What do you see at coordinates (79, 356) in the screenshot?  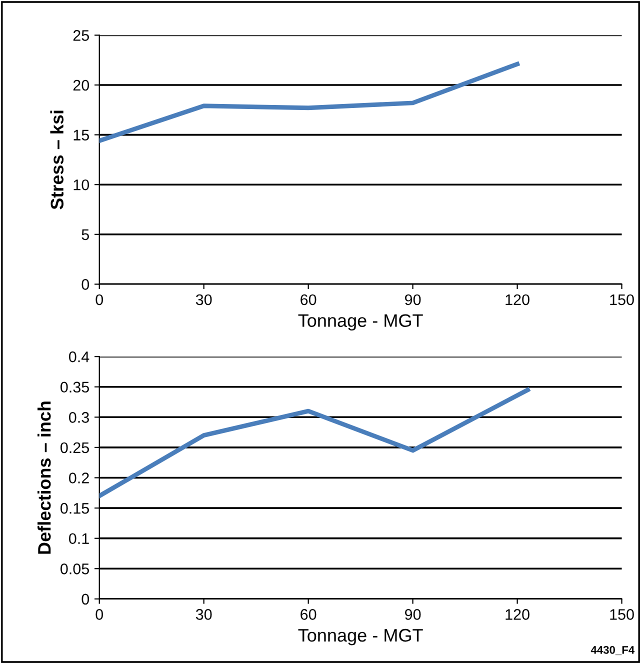 I see `y-tick-label: 0.4` at bounding box center [79, 356].